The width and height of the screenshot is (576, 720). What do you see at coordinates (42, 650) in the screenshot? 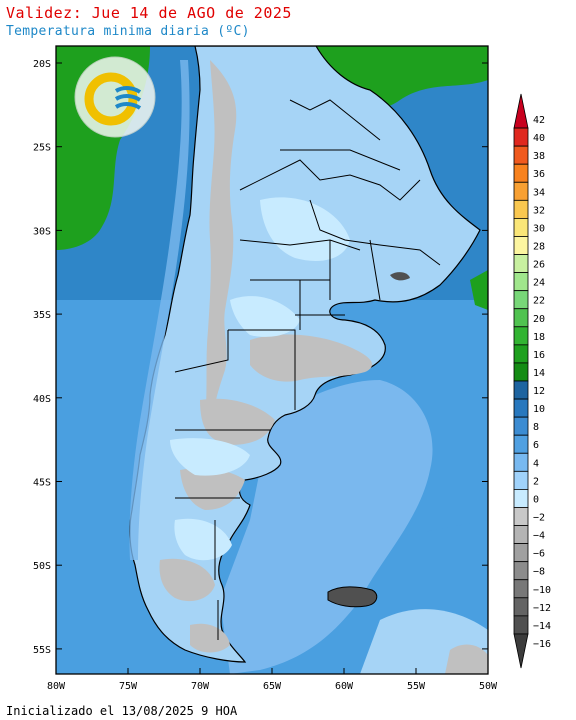
I see `lat-label: 55S` at bounding box center [42, 650].